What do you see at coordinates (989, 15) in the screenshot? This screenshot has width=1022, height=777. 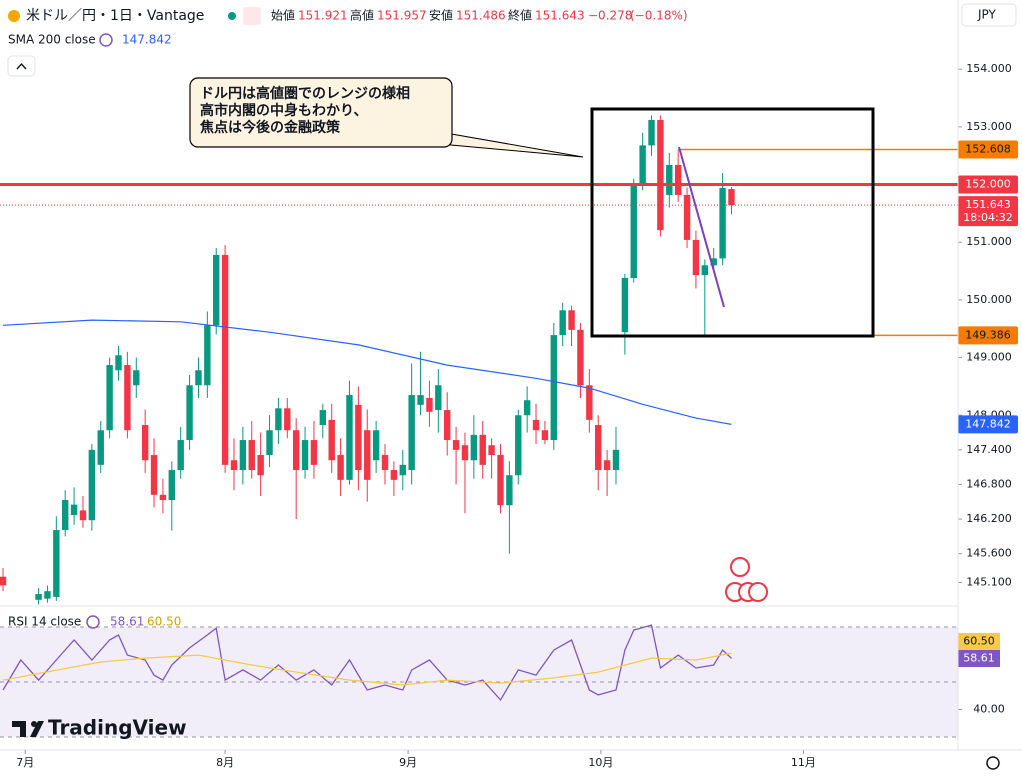 I see `currency-button` at bounding box center [989, 15].